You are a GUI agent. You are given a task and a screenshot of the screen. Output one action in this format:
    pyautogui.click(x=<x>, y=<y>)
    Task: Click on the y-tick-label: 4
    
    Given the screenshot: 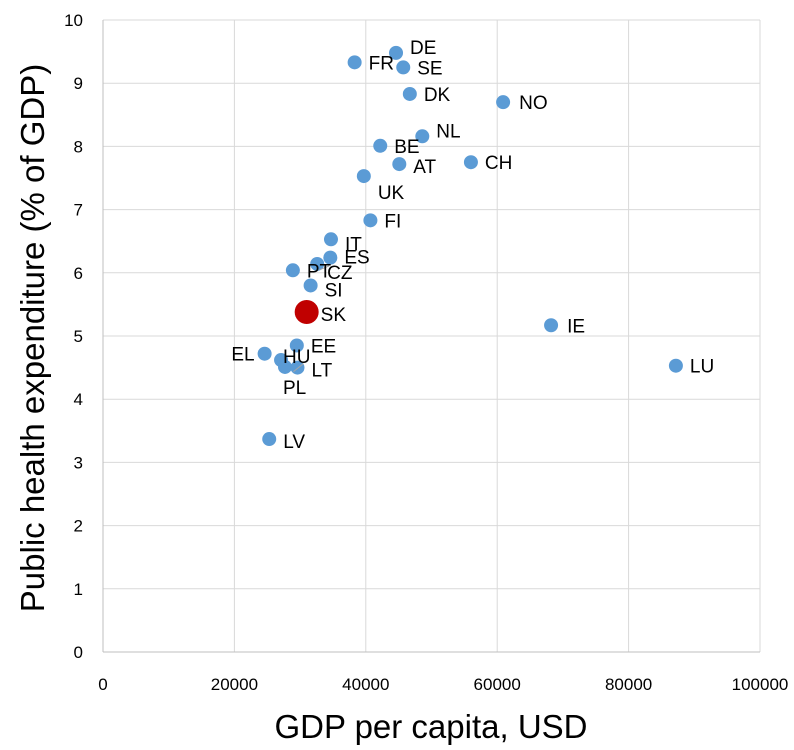 What is the action you would take?
    pyautogui.click(x=78, y=399)
    